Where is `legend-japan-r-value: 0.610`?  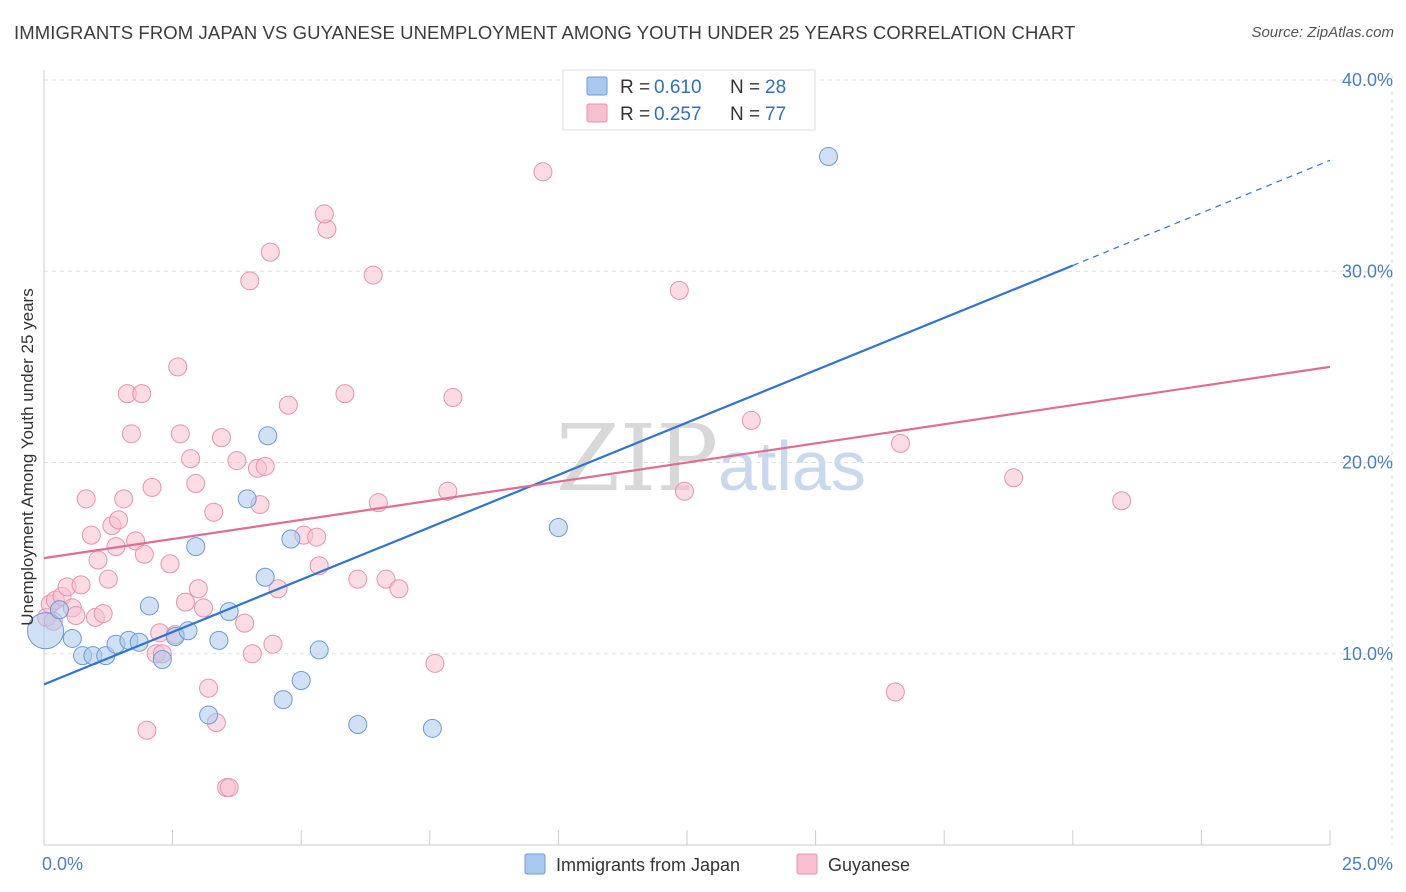
legend-japan-r-value: 0.610 is located at coordinates (678, 87).